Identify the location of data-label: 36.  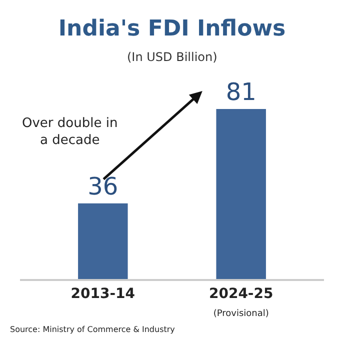
(103, 186).